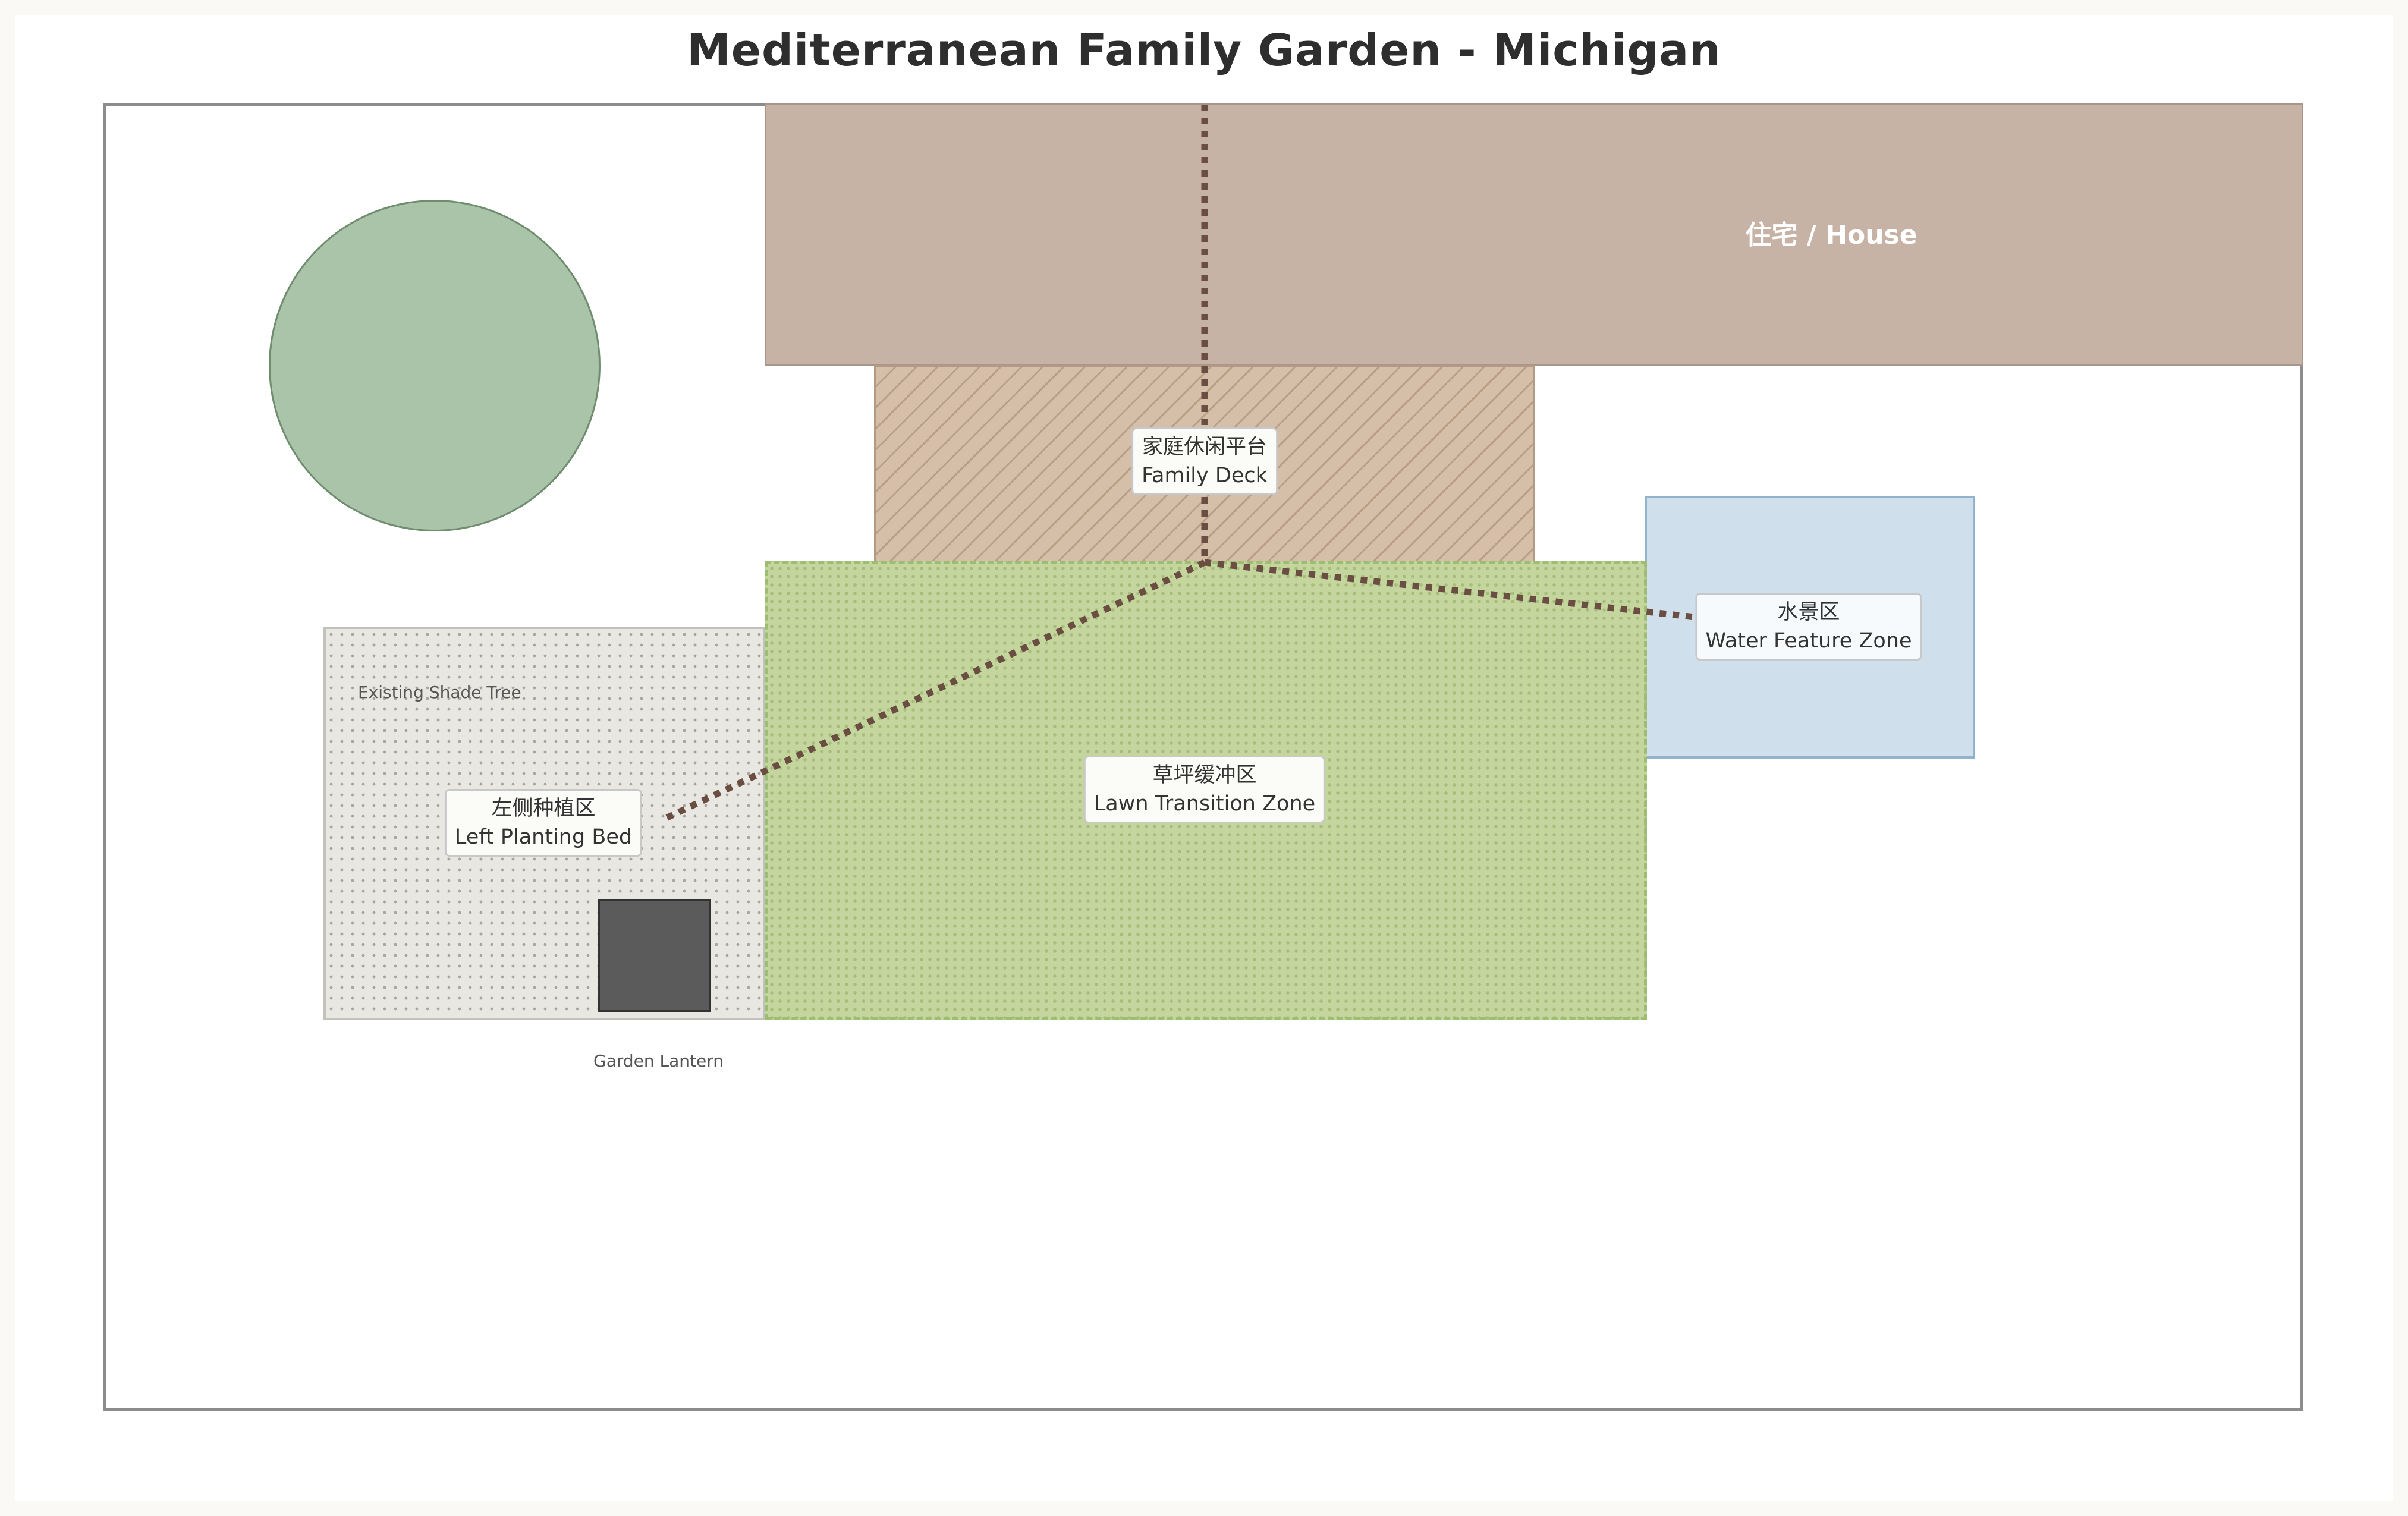 The height and width of the screenshot is (1516, 2408). Describe the element at coordinates (543, 823) in the screenshot. I see `left-bed-label: 左侧种植区 Left Planting Bed` at that location.